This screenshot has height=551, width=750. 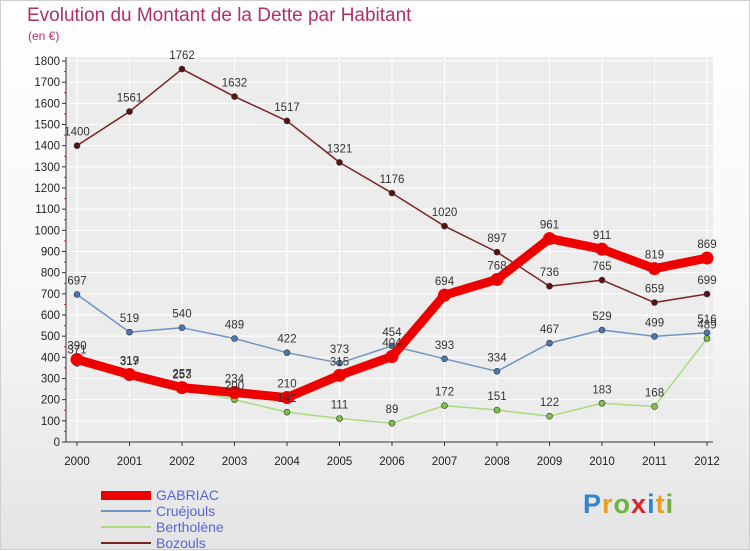 What do you see at coordinates (496, 266) in the screenshot?
I see `data-label-gabriac: 768` at bounding box center [496, 266].